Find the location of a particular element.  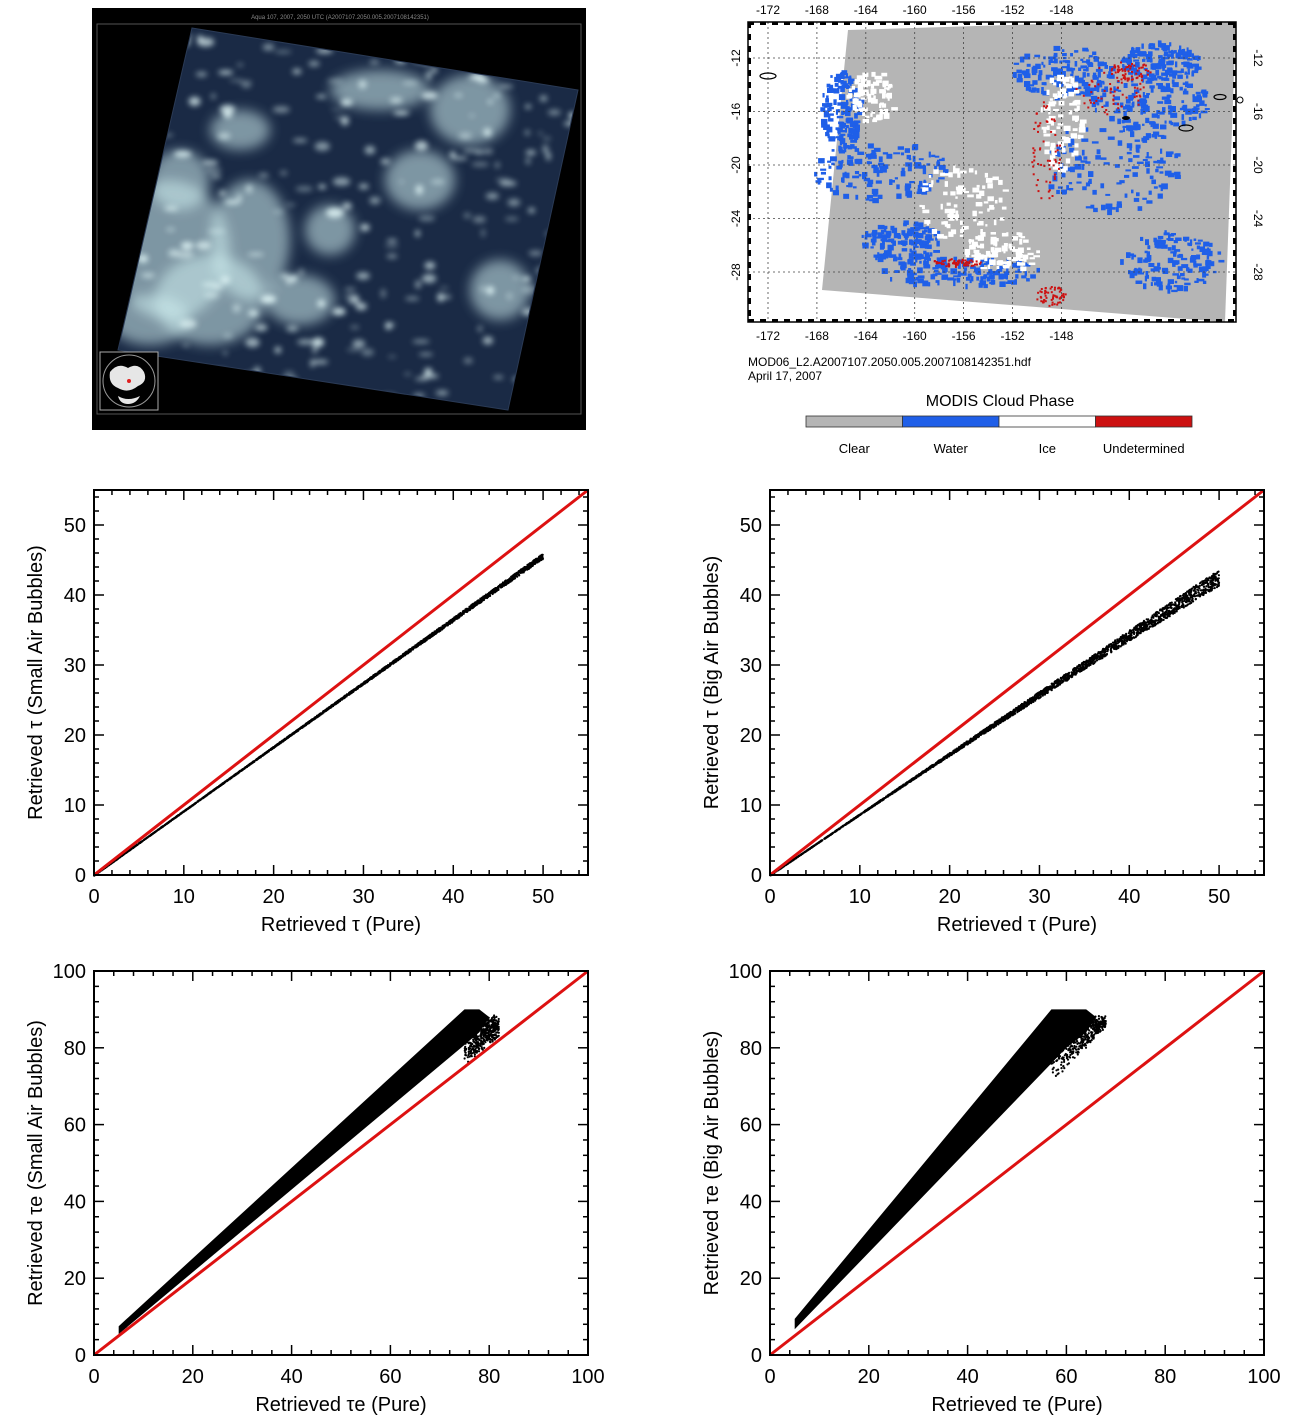

locator-globe-inset is located at coordinates (129, 381).